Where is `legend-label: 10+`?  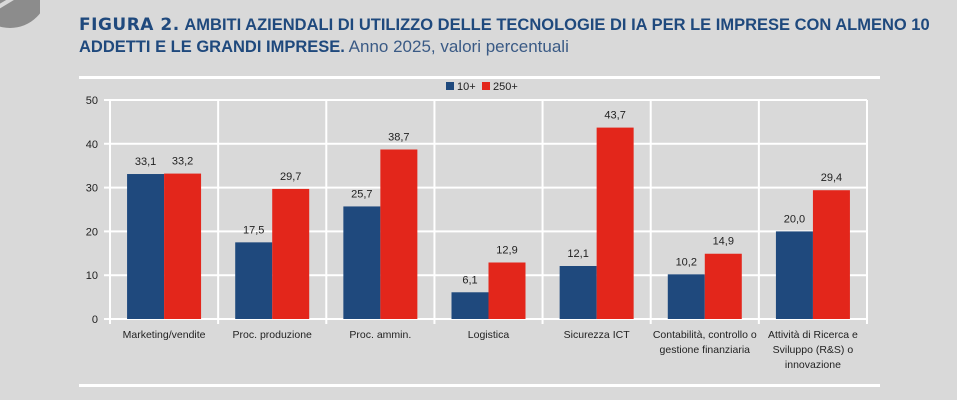
legend-label: 10+ is located at coordinates (466, 87).